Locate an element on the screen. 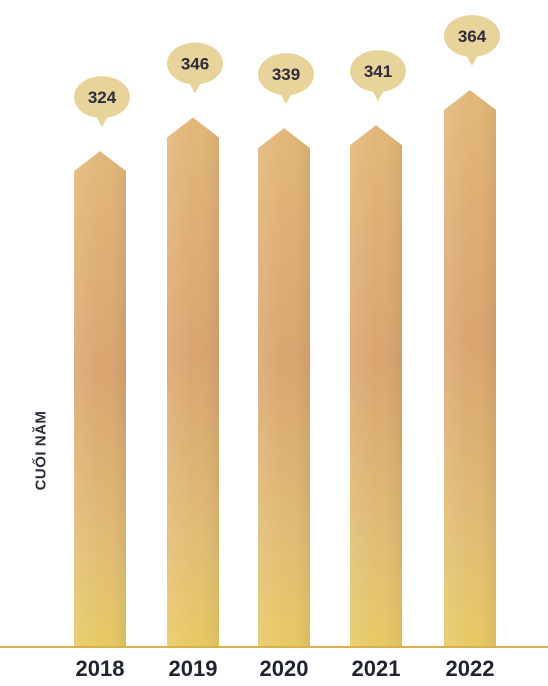  bar-2022 is located at coordinates (470, 368).